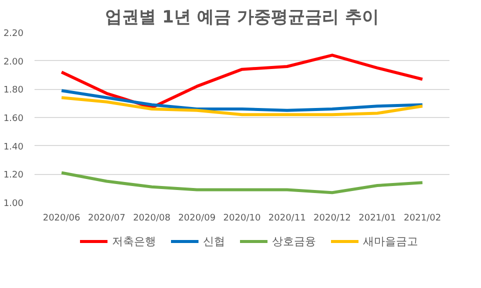 This screenshot has width=481, height=288. What do you see at coordinates (377, 219) in the screenshot?
I see `x-tick-label: 2021/01` at bounding box center [377, 219].